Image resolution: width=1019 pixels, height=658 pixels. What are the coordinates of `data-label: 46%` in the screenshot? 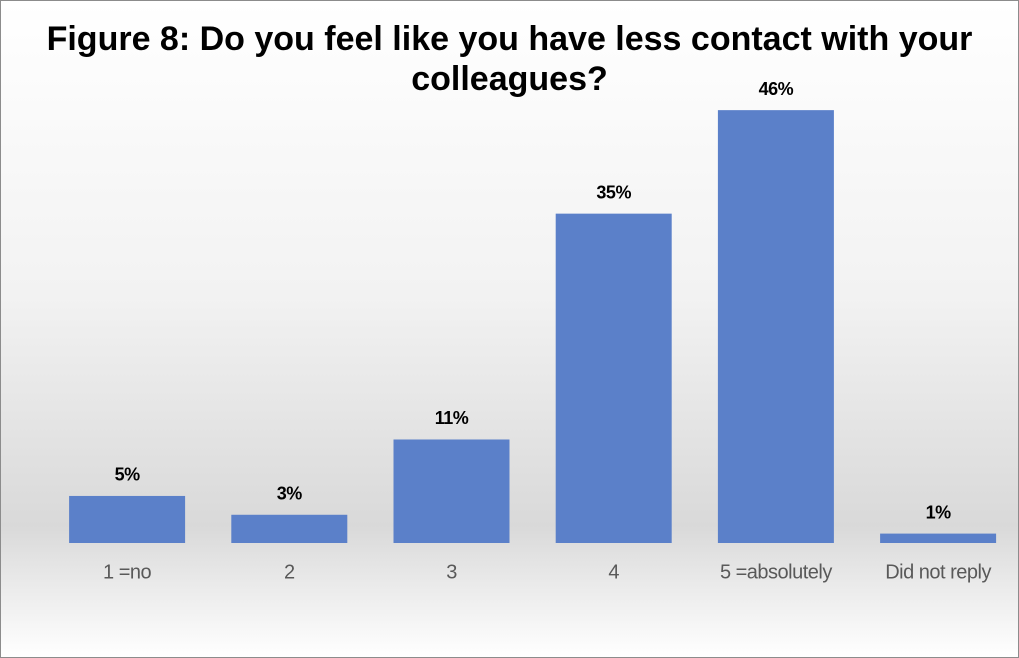 It's located at (776, 89).